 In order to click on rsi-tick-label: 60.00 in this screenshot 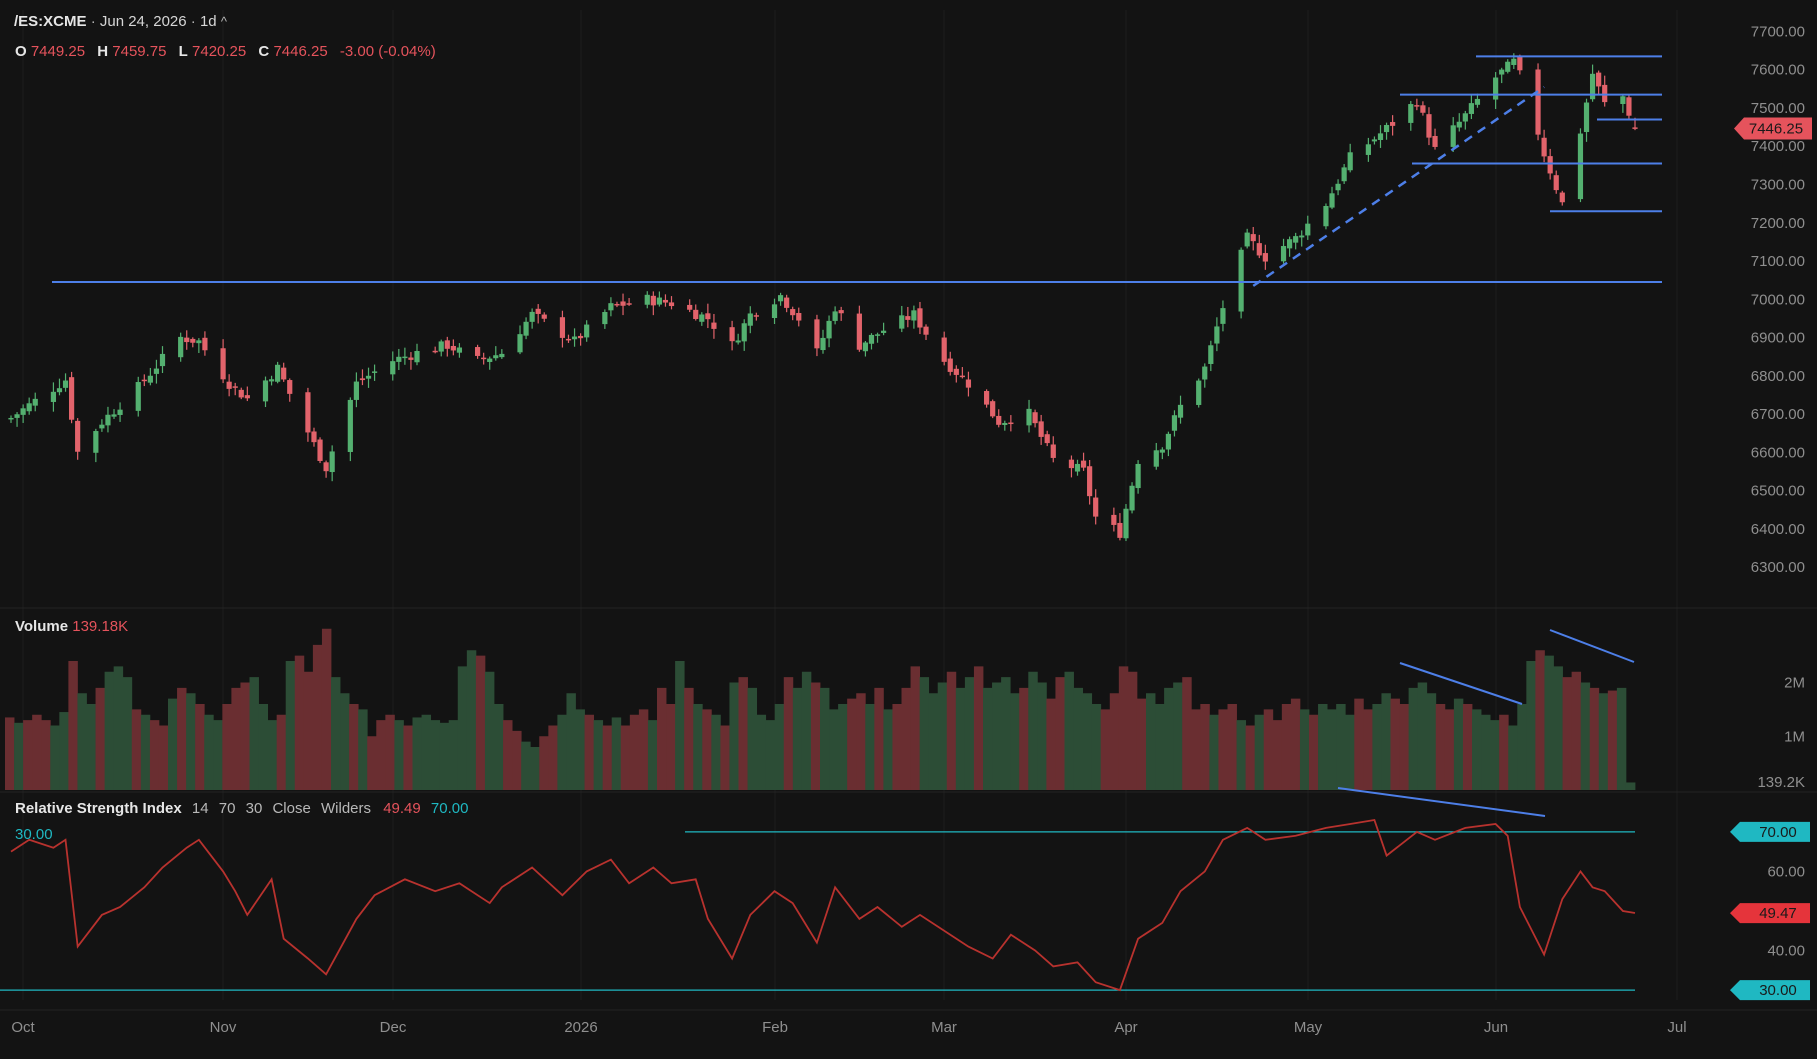, I will do `click(1786, 871)`.